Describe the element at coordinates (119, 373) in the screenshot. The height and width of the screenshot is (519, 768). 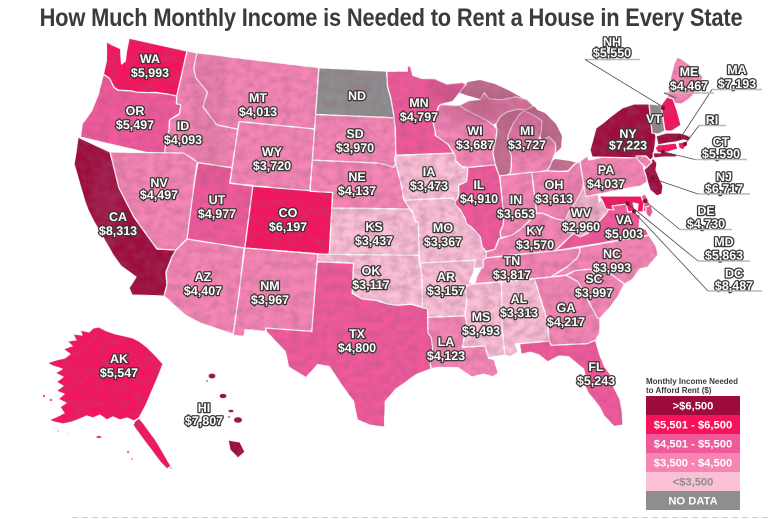
I see `svg-text: $5,547` at that location.